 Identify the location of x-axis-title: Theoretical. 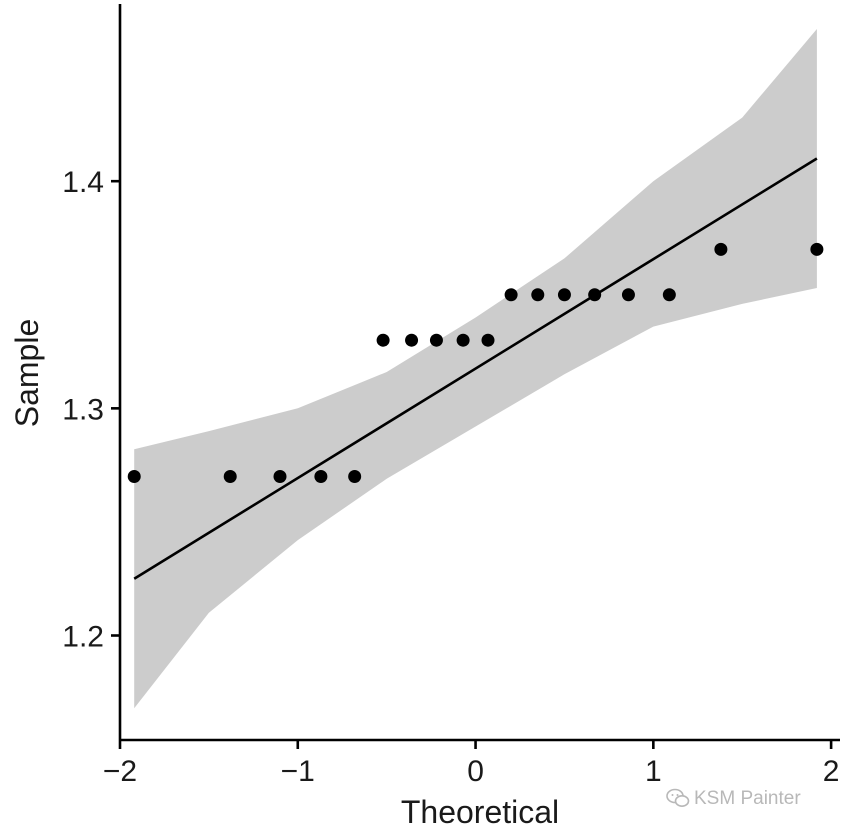
(480, 812).